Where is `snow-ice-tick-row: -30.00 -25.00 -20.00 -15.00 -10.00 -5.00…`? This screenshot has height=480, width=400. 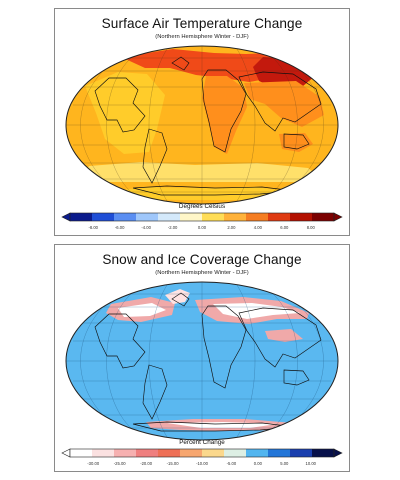
snow-ice-tick-row: -30.00 -25.00 -20.00 -15.00 -10.00 -5.00… is located at coordinates (202, 465).